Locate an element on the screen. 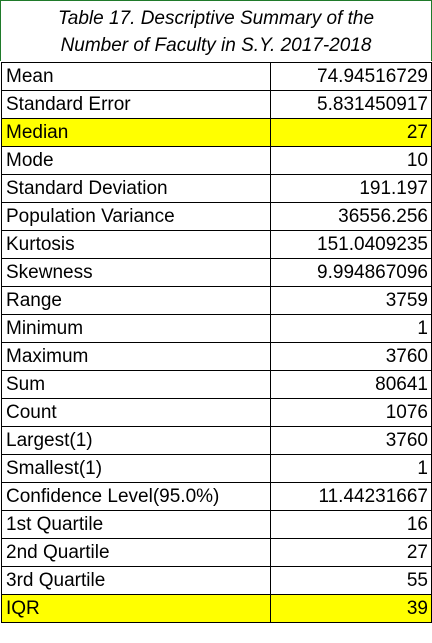  table-row: Sum 80641 is located at coordinates (217, 385).